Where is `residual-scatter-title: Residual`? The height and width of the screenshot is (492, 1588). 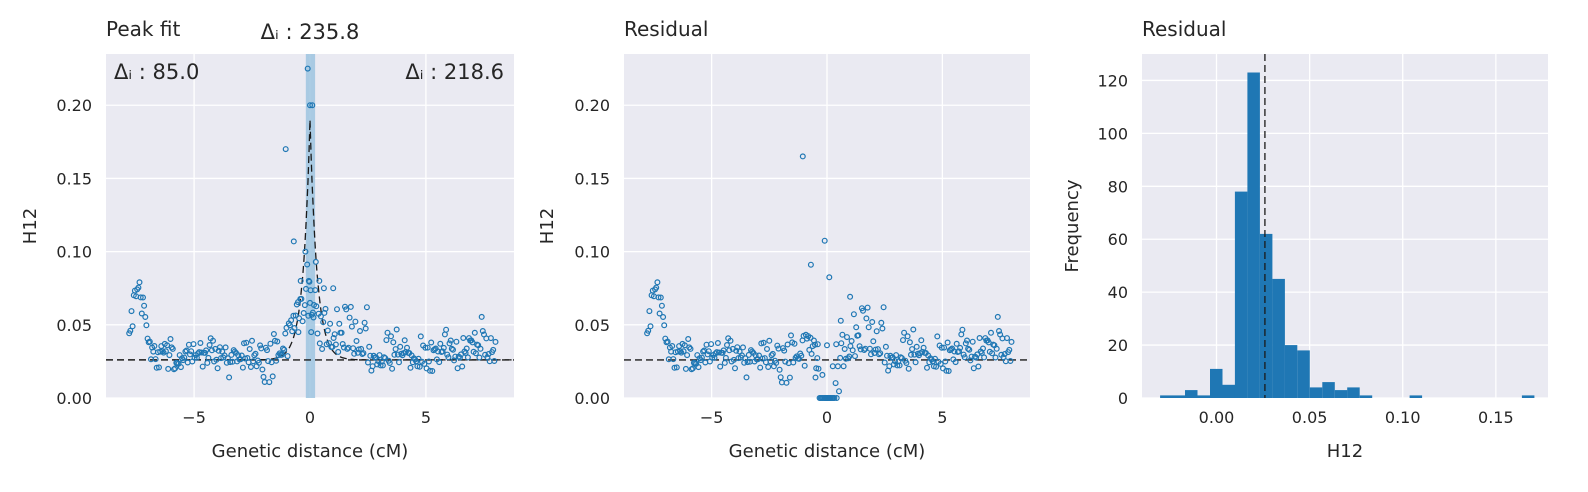
residual-scatter-title: Residual is located at coordinates (666, 29).